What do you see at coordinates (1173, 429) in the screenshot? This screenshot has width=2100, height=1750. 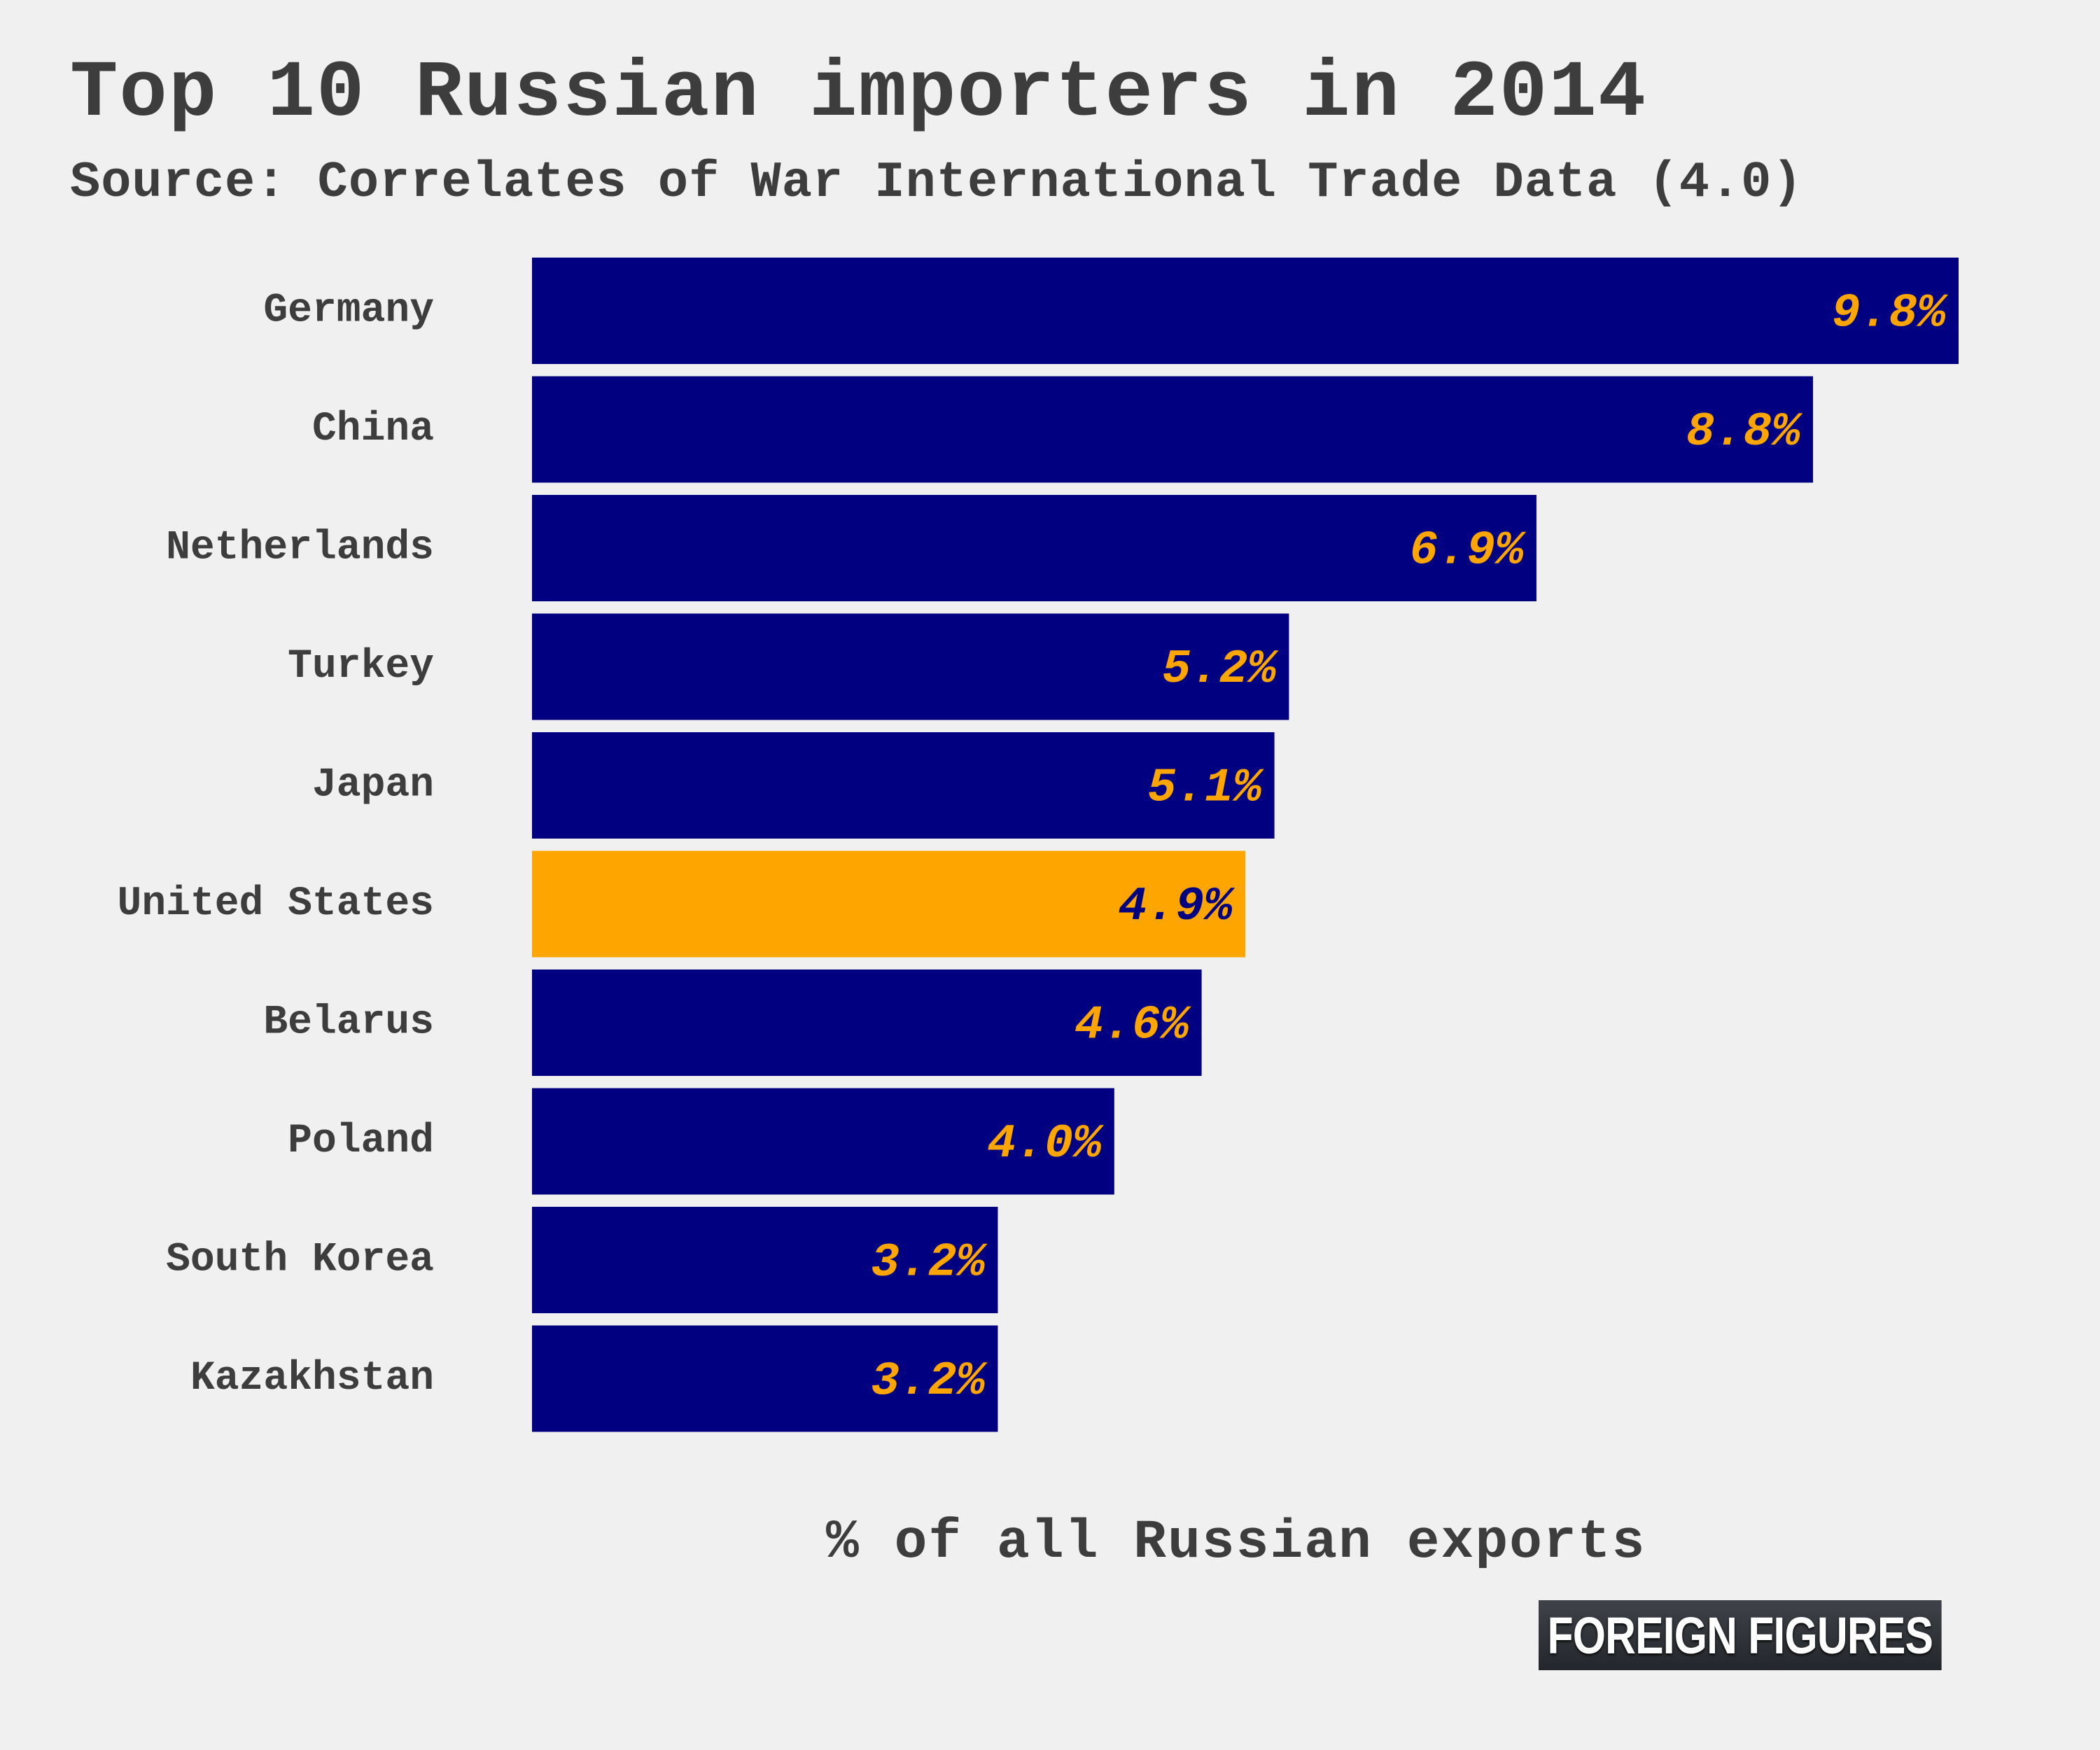 I see `bar-china` at bounding box center [1173, 429].